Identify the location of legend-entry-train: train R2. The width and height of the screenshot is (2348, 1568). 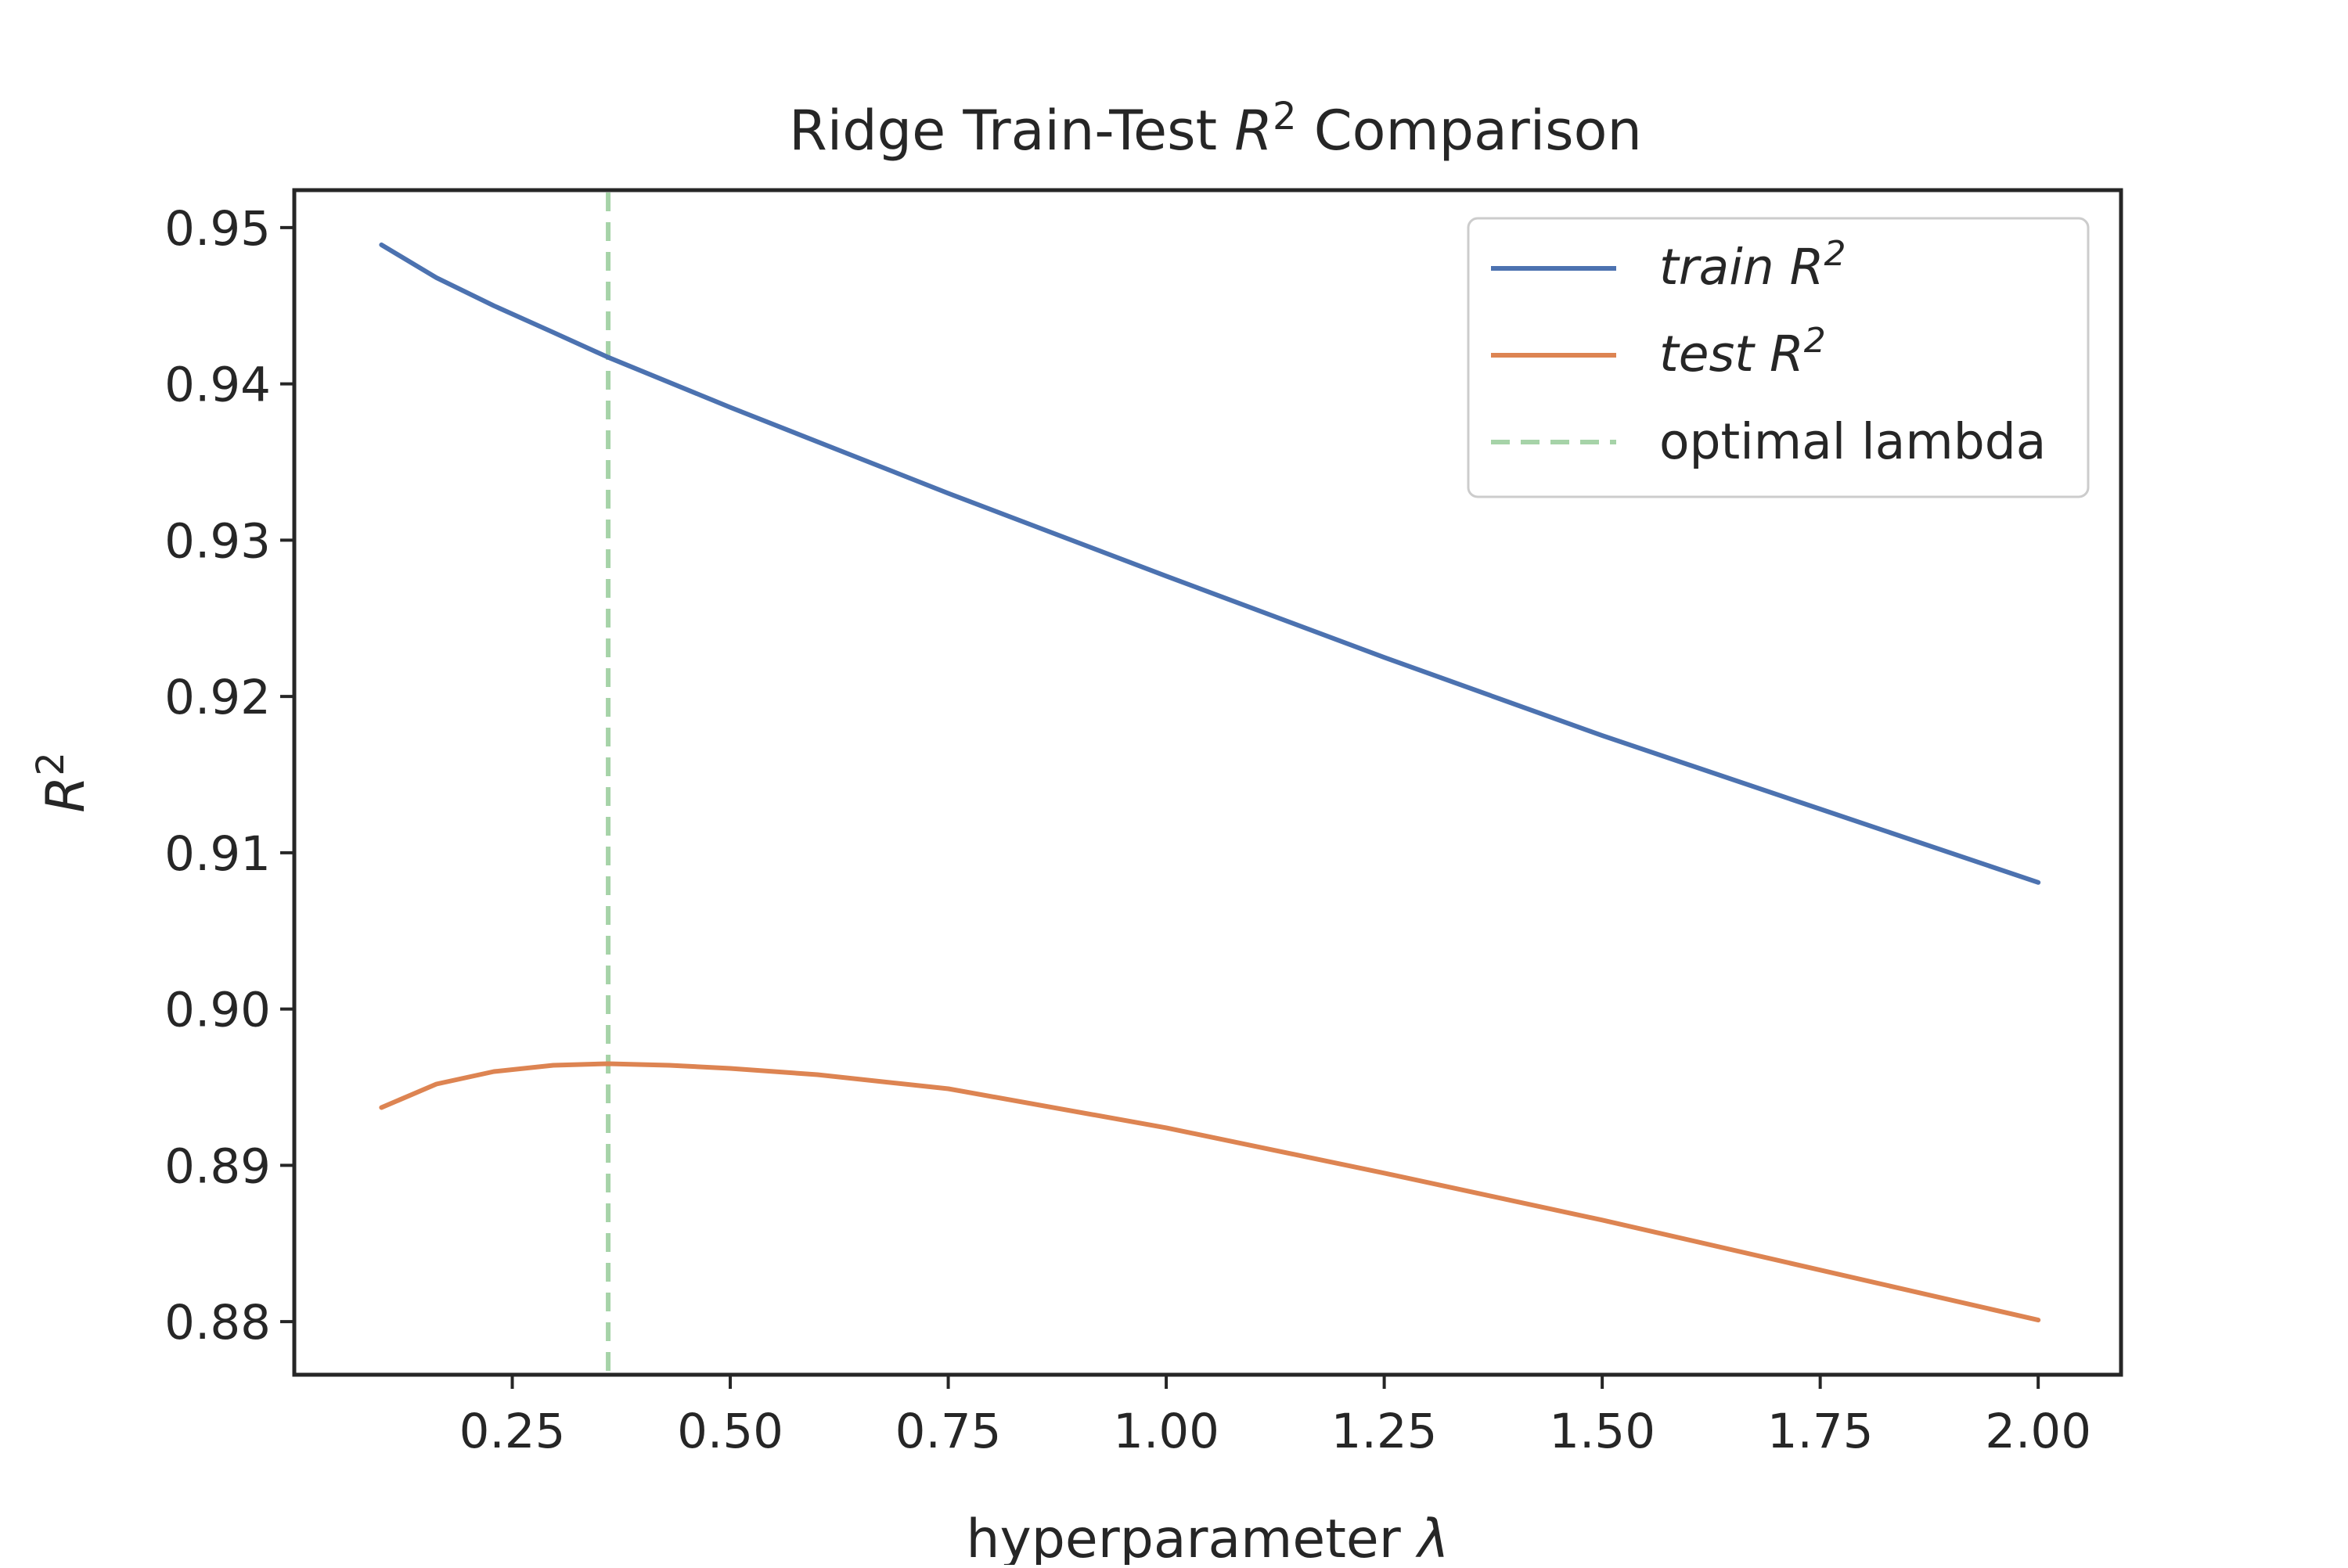
(1668, 265).